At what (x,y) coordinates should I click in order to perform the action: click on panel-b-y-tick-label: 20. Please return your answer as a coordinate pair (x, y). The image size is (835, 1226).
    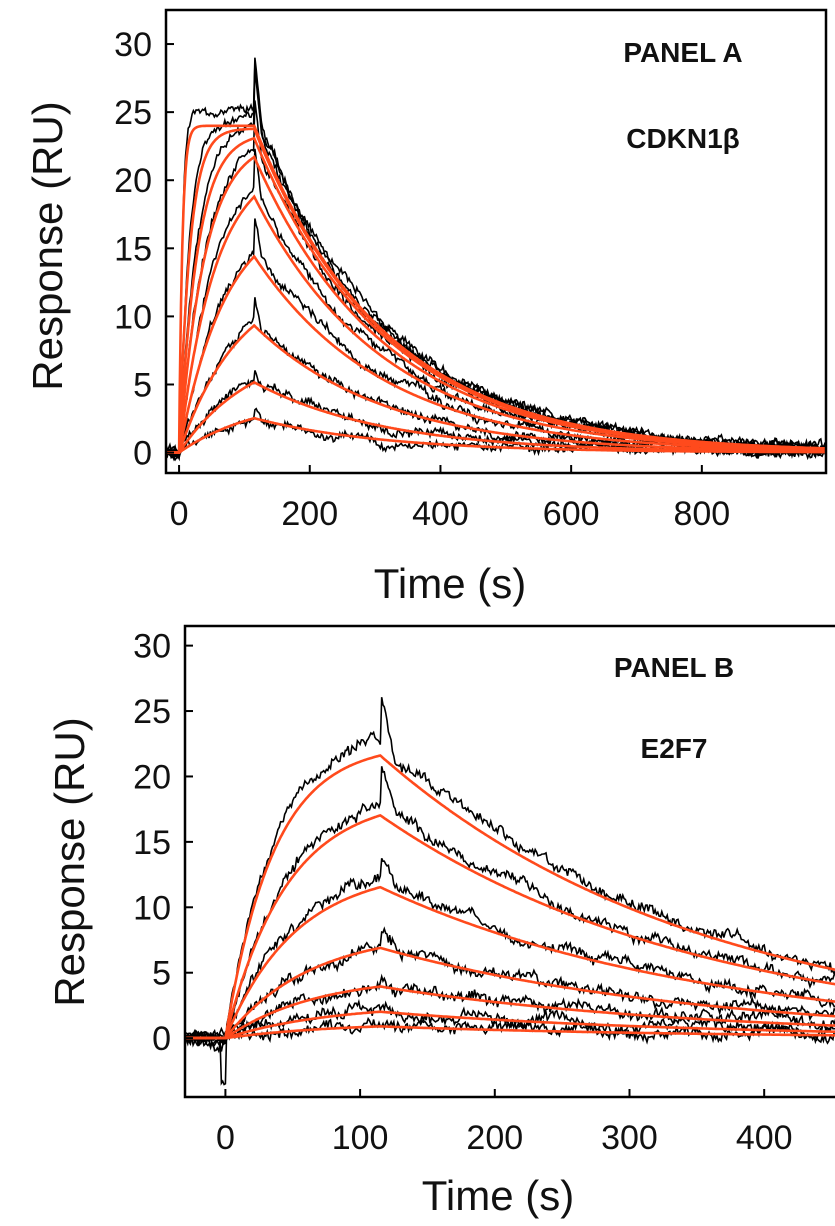
    Looking at the image, I should click on (152, 777).